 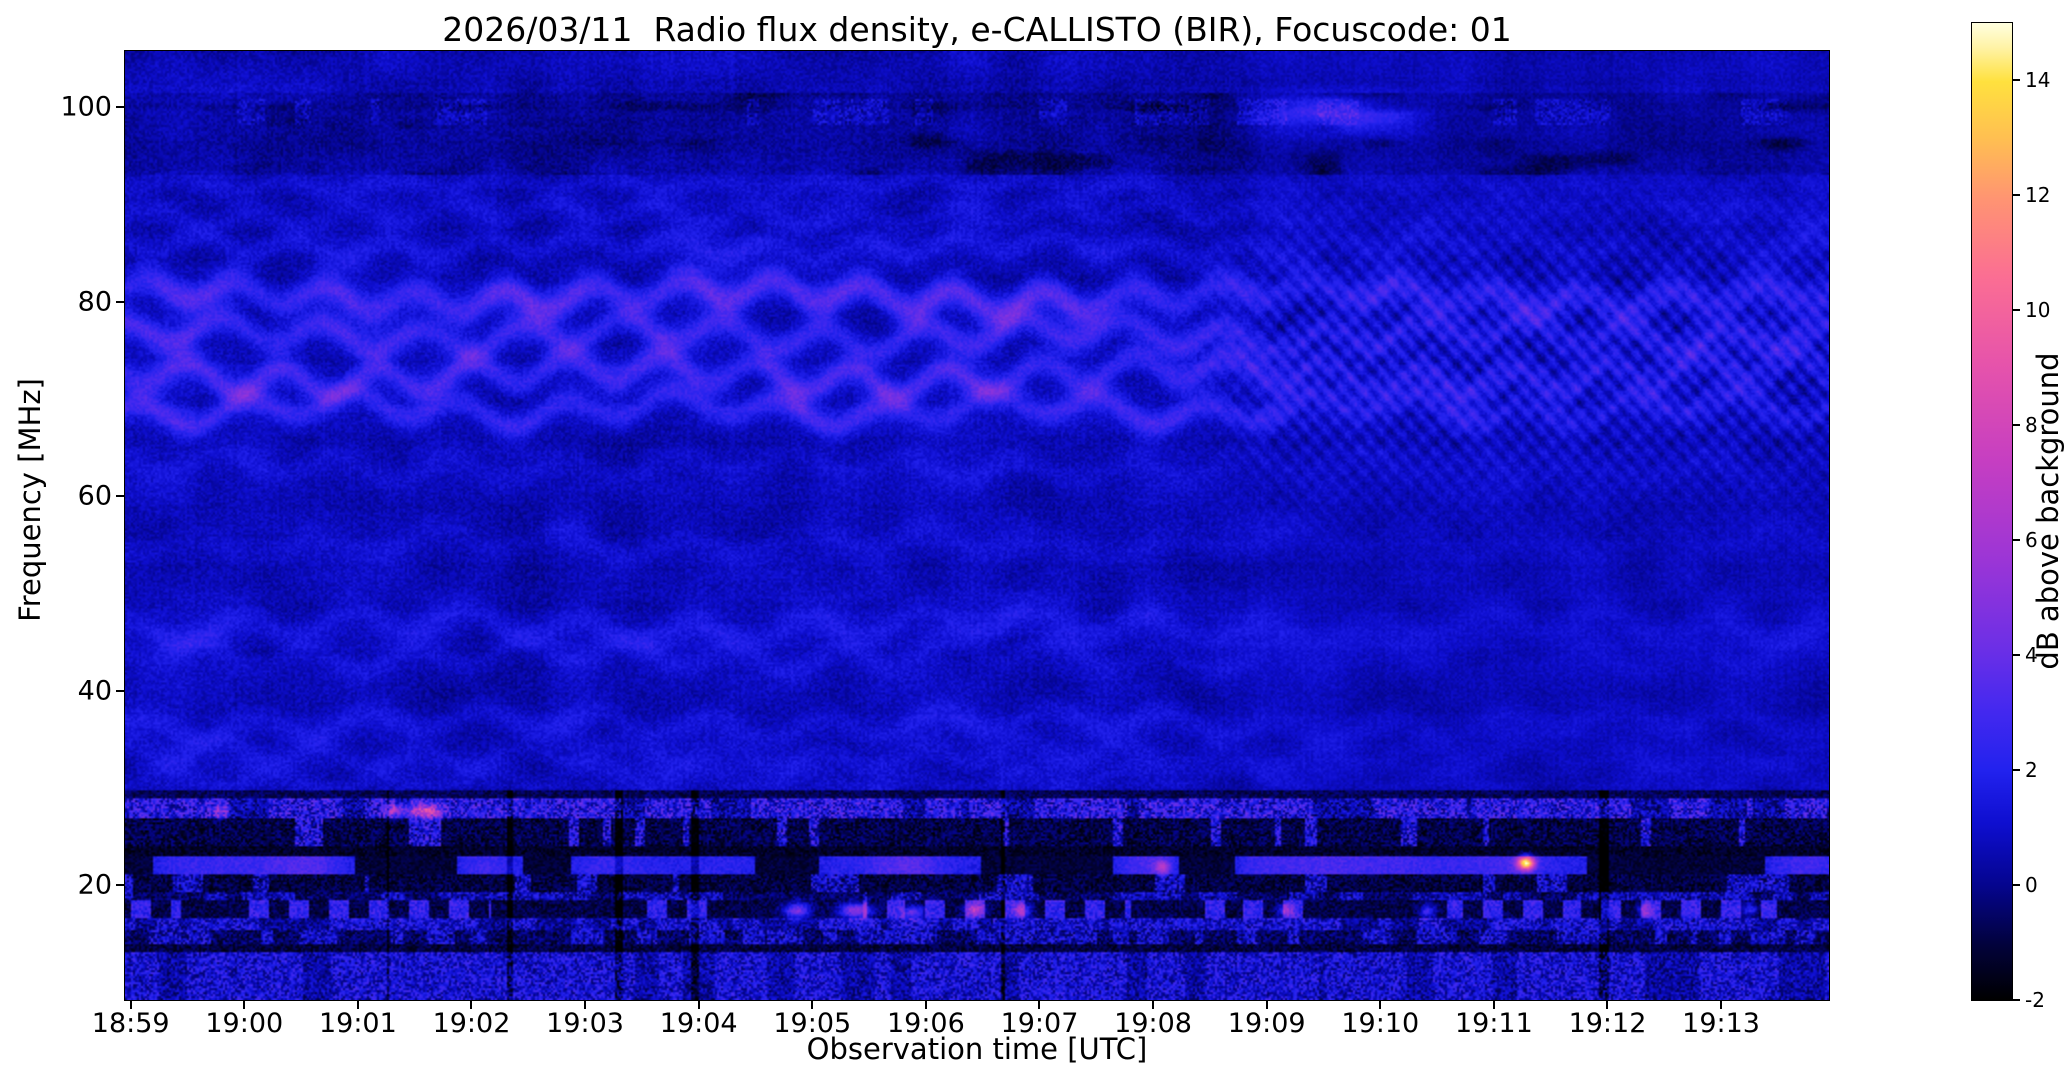 I want to click on x-tick-label: 19:08, so click(x=1153, y=1023).